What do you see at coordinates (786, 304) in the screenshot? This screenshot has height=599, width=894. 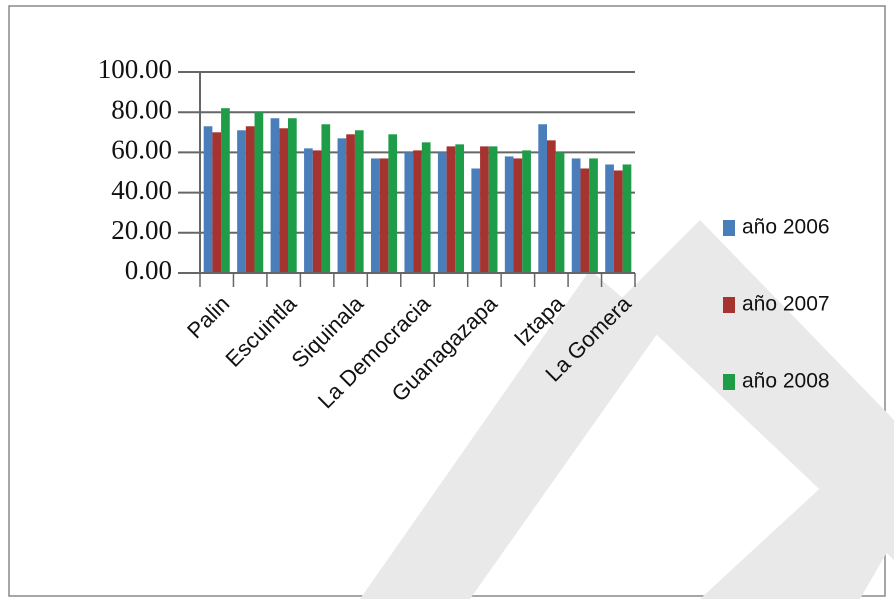 I see `legend-label: año 2007` at bounding box center [786, 304].